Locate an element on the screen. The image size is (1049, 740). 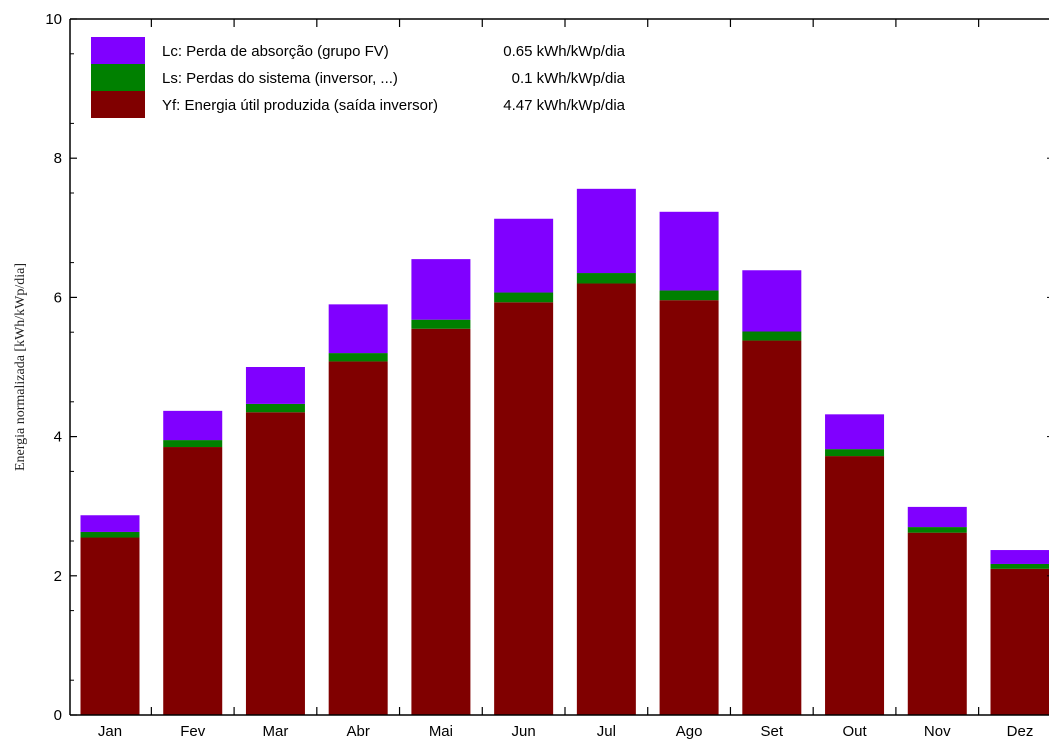
bar-lc-set is located at coordinates (772, 301).